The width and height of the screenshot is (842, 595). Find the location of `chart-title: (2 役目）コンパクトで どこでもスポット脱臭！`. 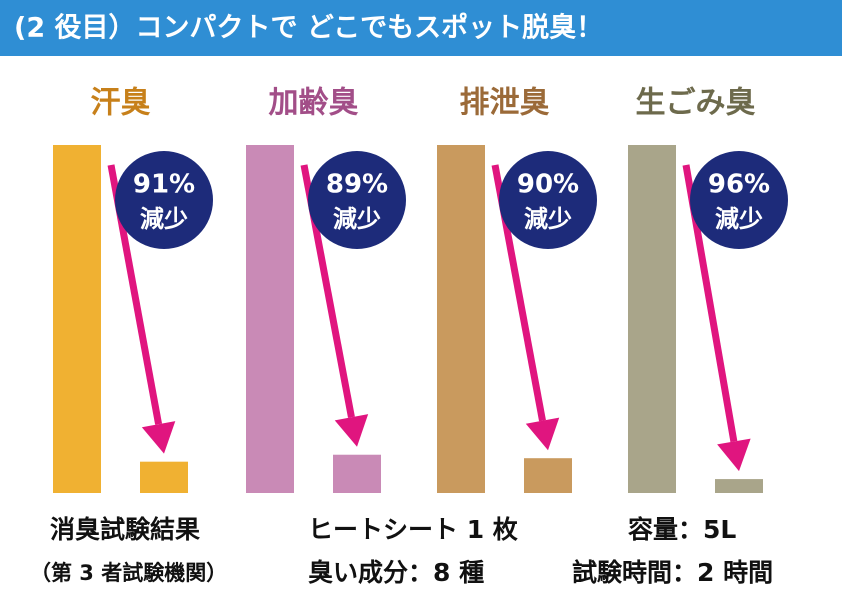

chart-title: (2 役目）コンパクトで どこでもスポット脱臭！ is located at coordinates (308, 28).